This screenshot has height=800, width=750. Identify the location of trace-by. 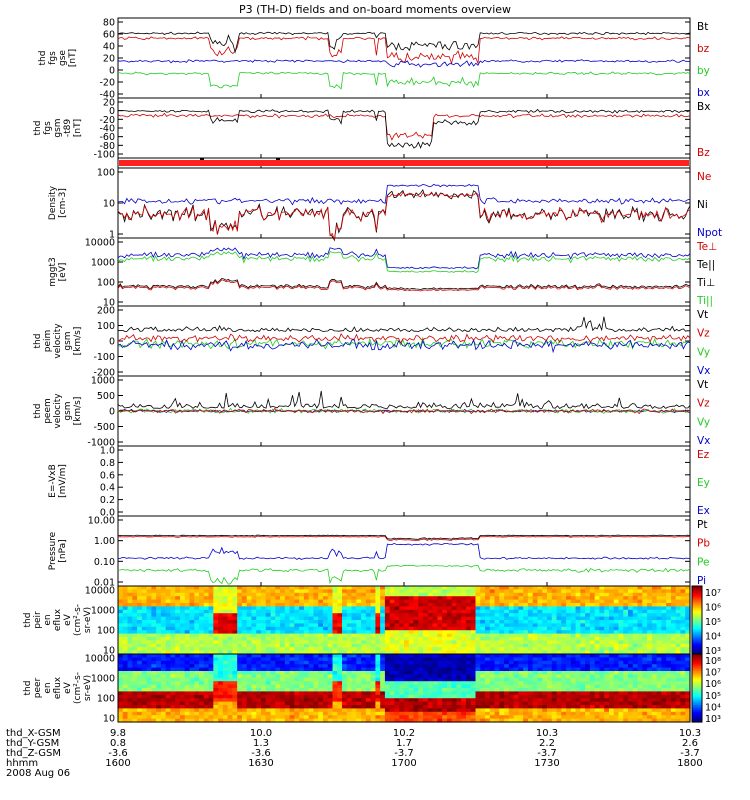
(404, 80).